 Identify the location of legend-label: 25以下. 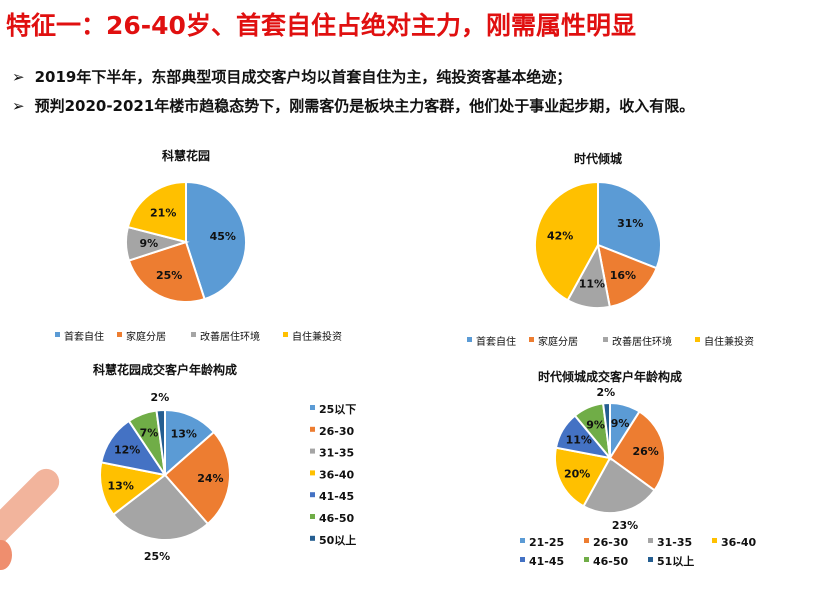
(337, 409).